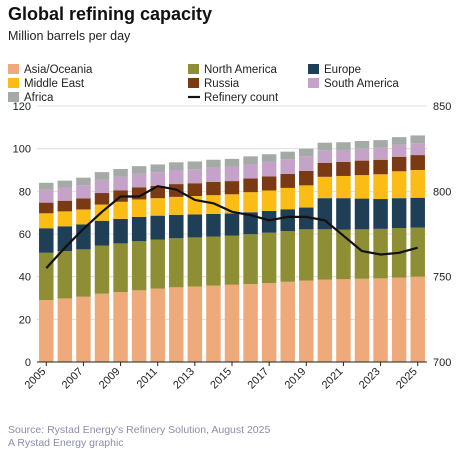  I want to click on bar-south-america-2012, so click(176, 177).